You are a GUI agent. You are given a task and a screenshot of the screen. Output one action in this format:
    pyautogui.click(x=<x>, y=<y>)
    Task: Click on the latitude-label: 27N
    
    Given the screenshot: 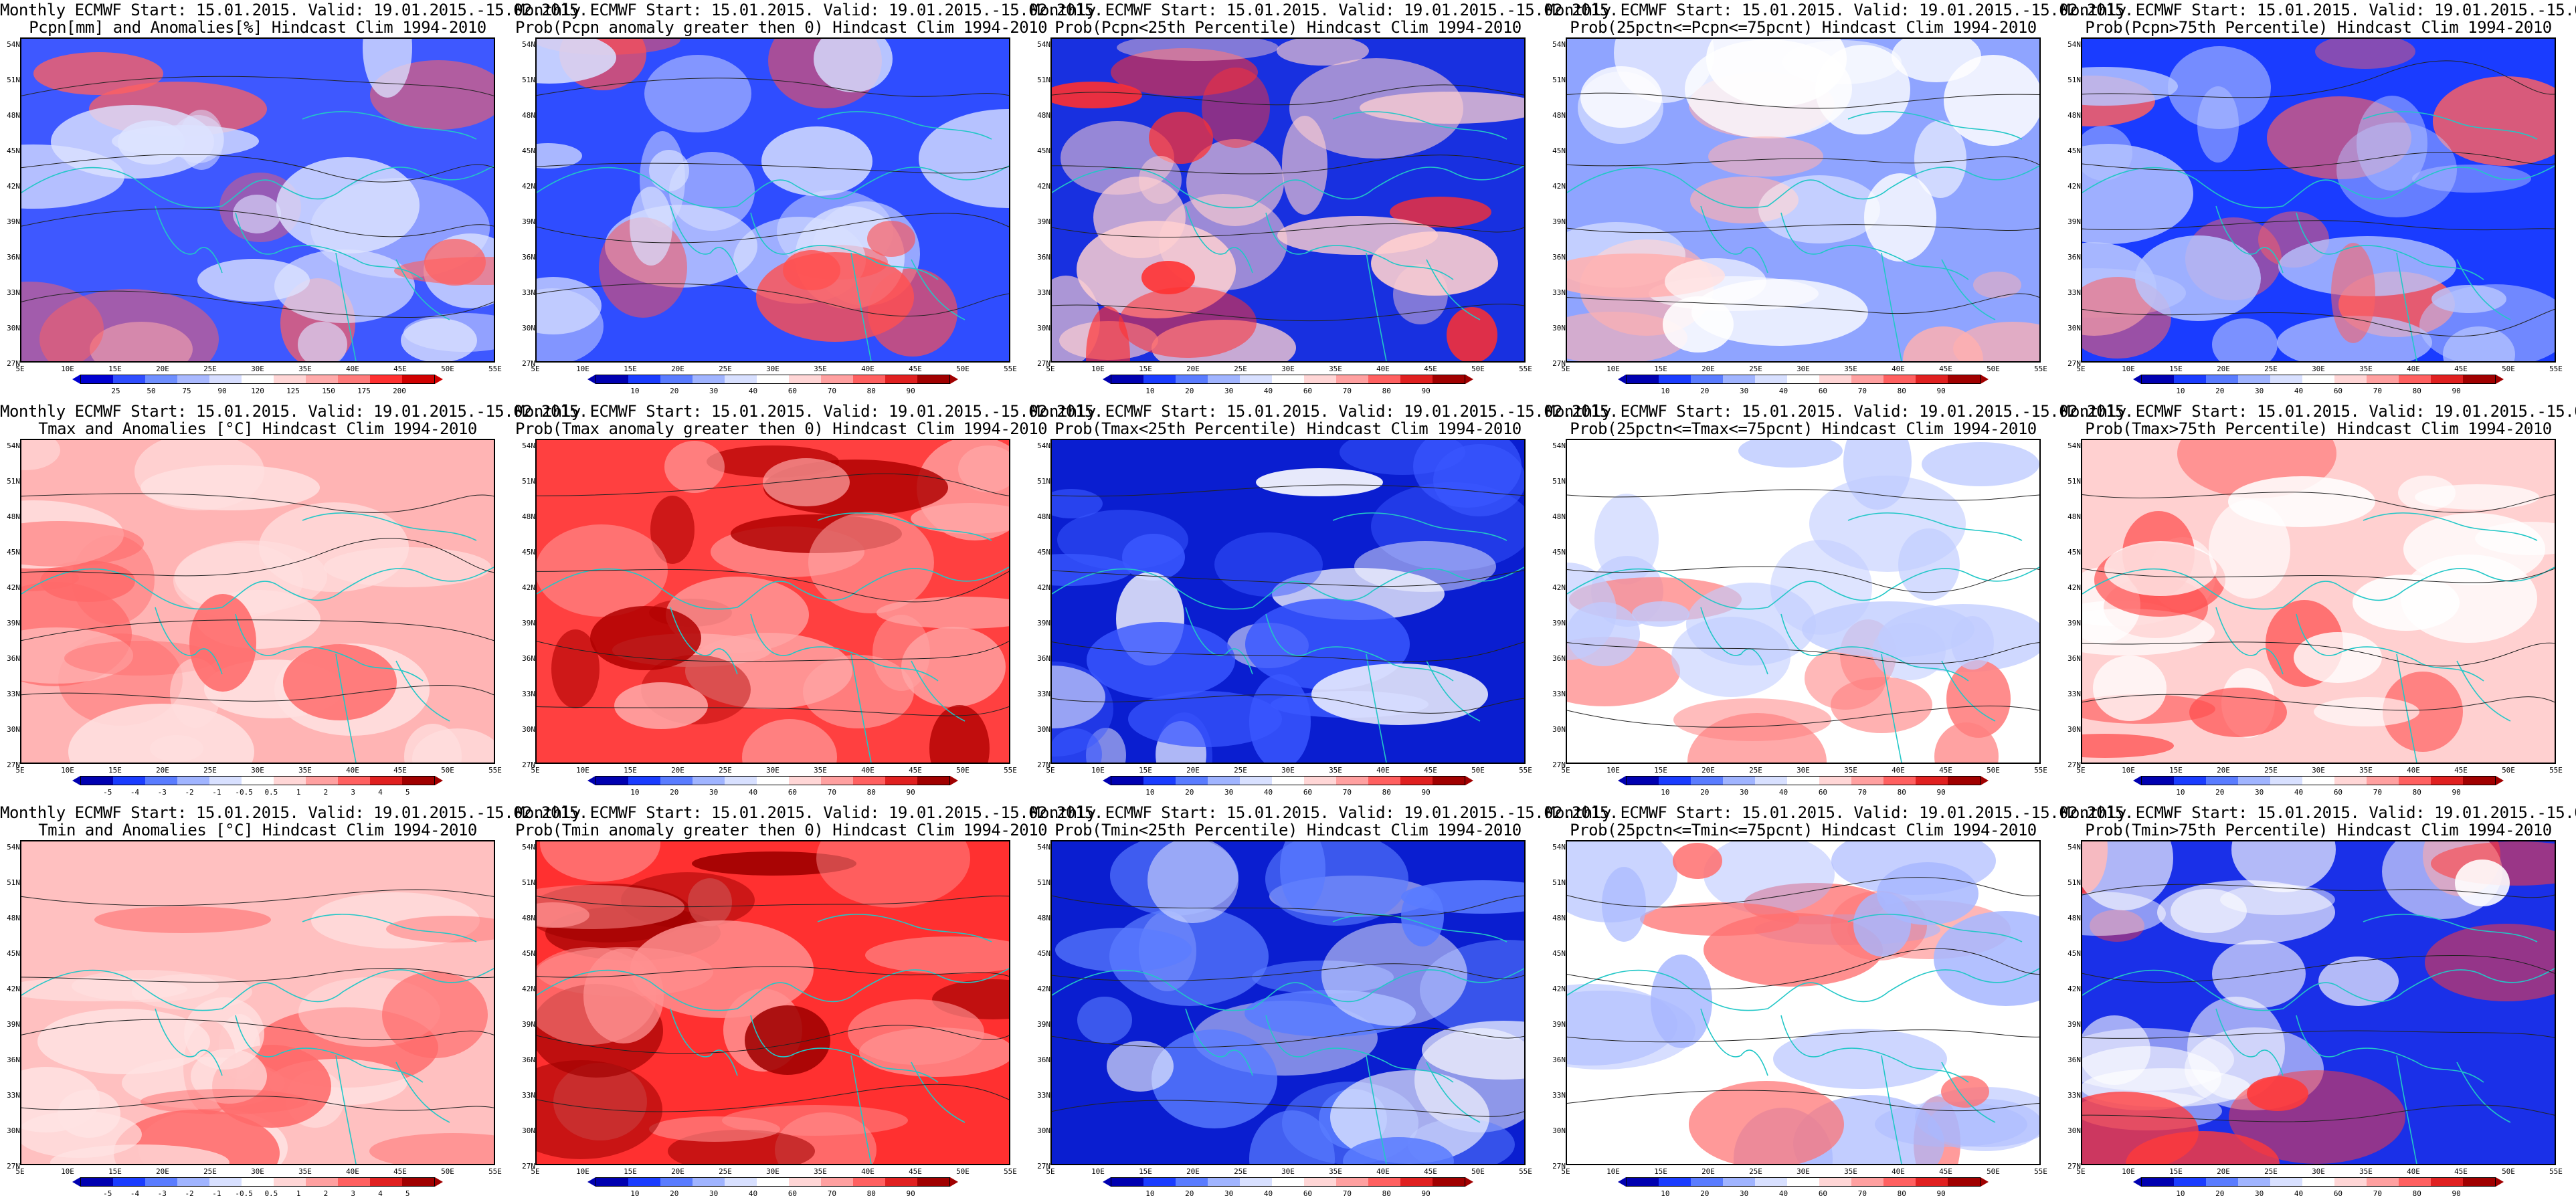 What is the action you would take?
    pyautogui.click(x=1043, y=1166)
    